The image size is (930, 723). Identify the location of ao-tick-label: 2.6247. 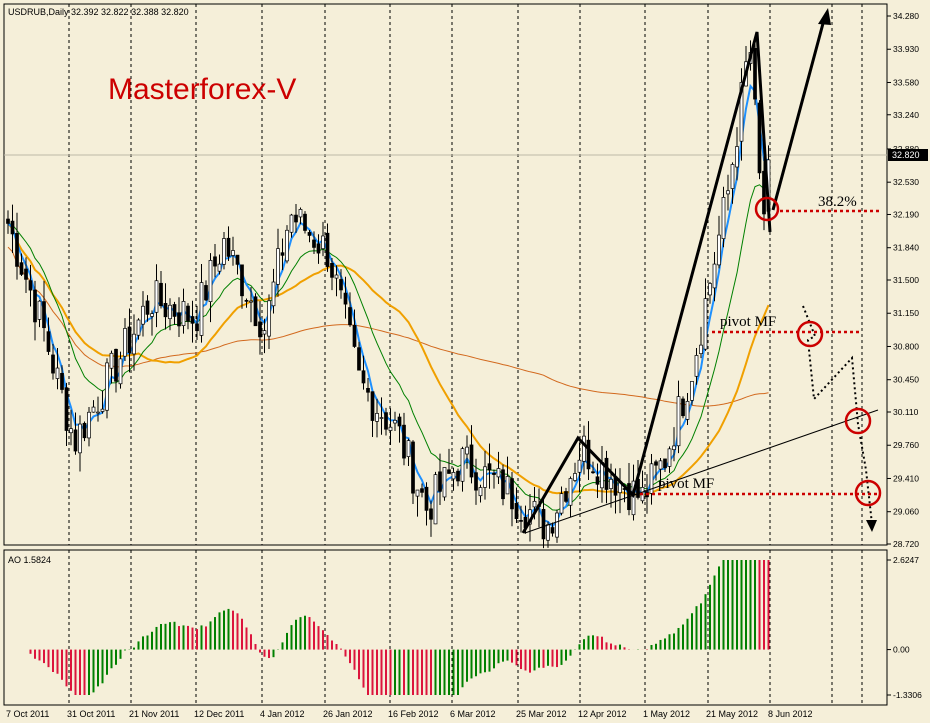
(906, 560).